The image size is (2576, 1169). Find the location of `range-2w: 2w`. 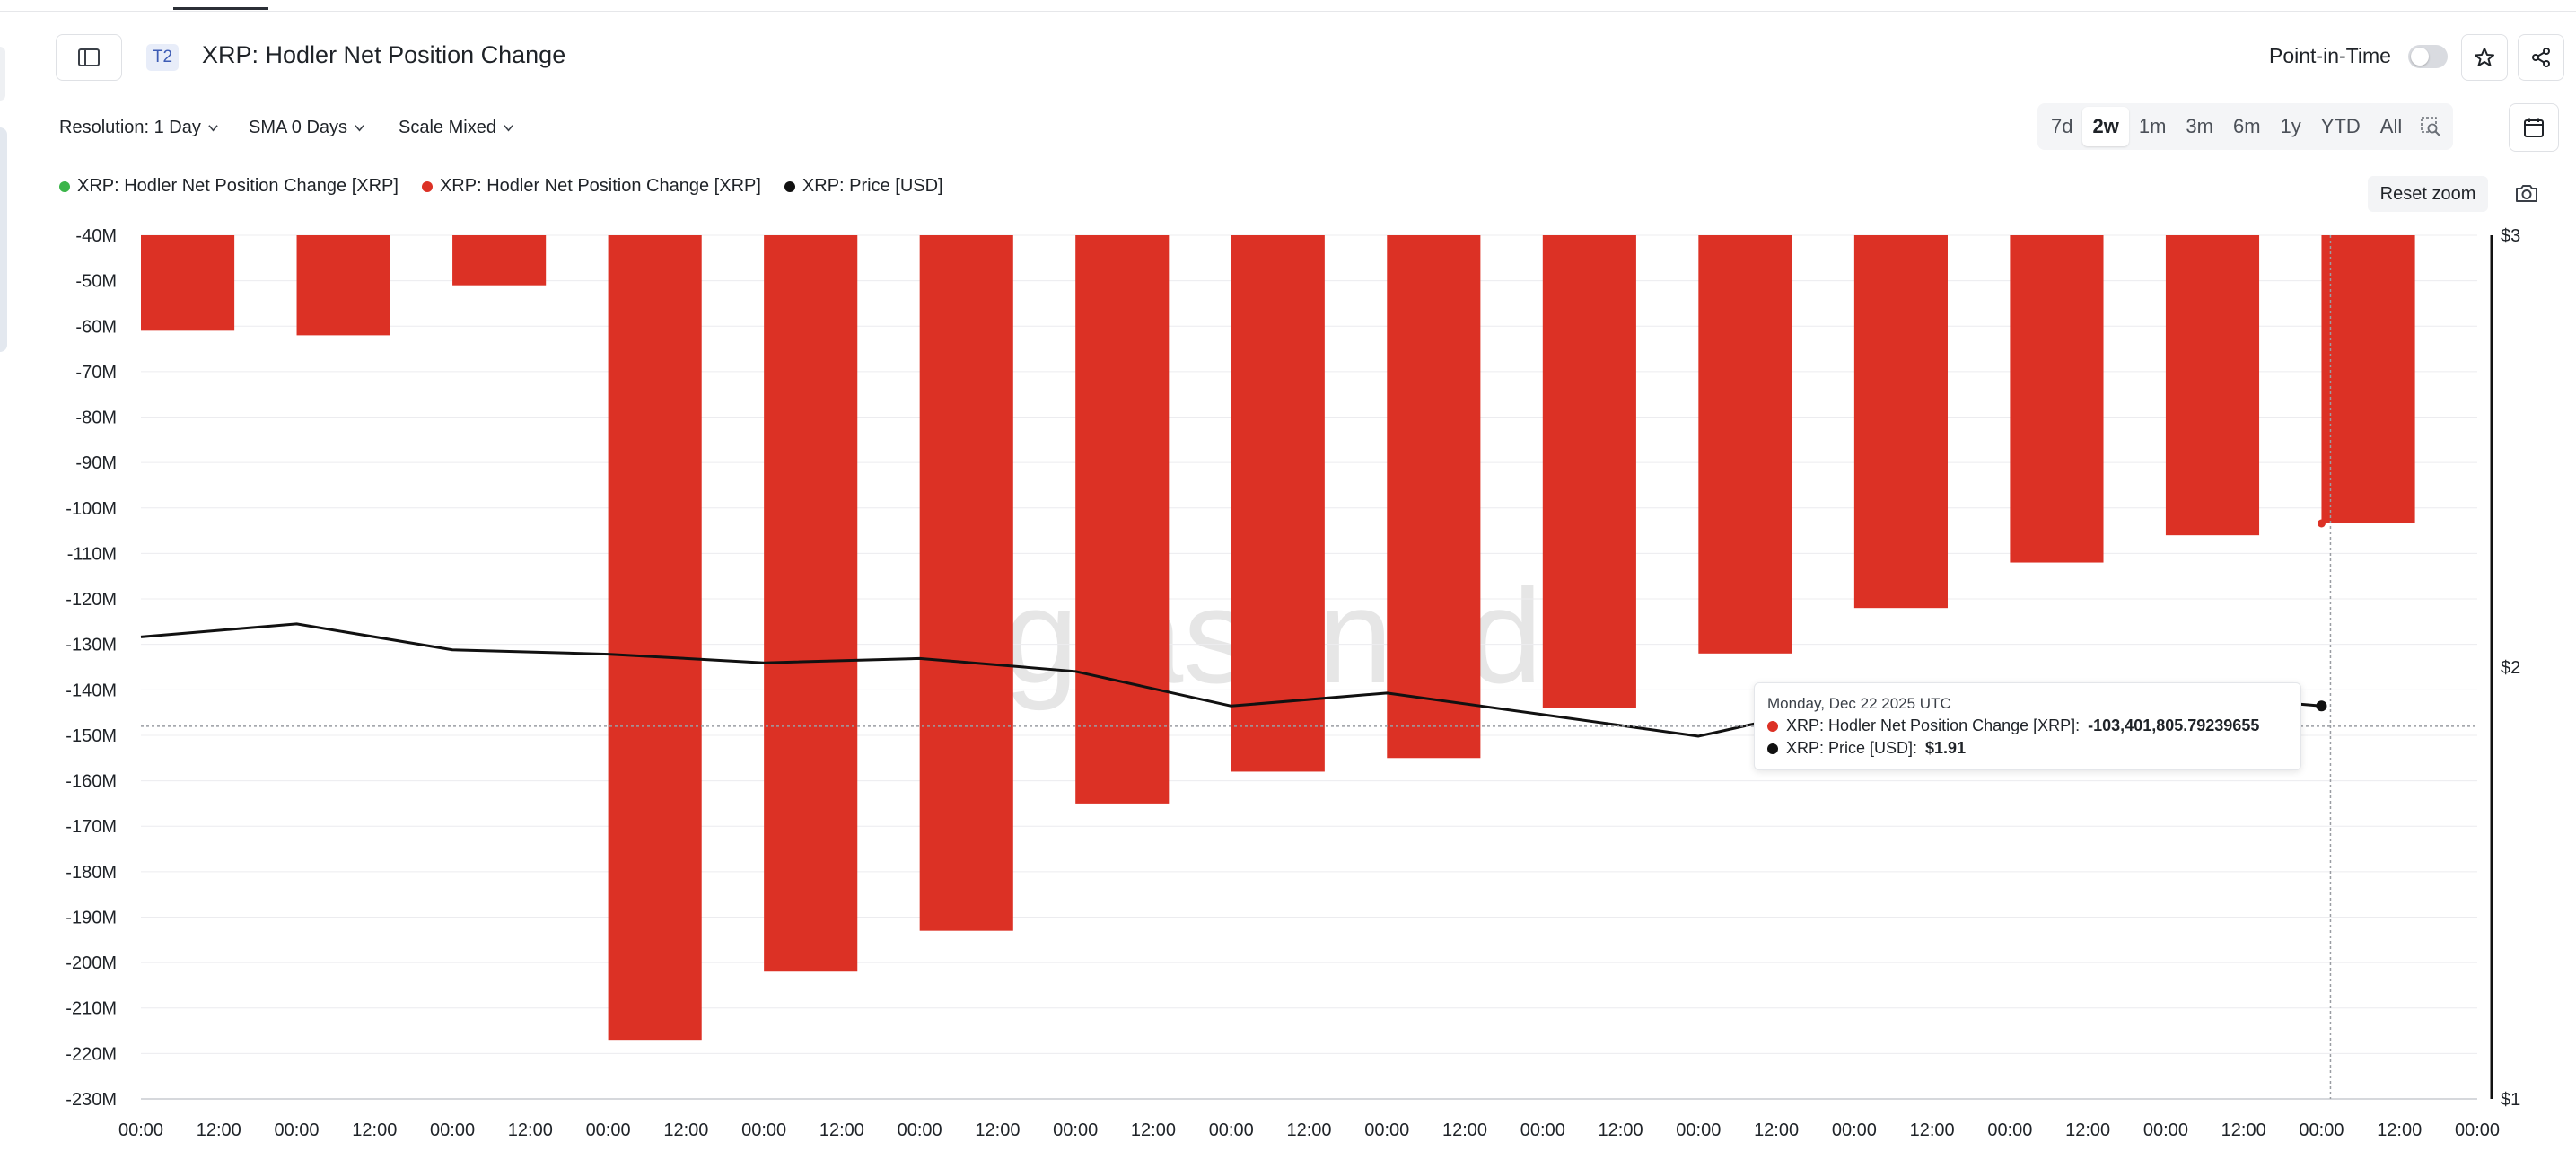

range-2w: 2w is located at coordinates (2105, 126).